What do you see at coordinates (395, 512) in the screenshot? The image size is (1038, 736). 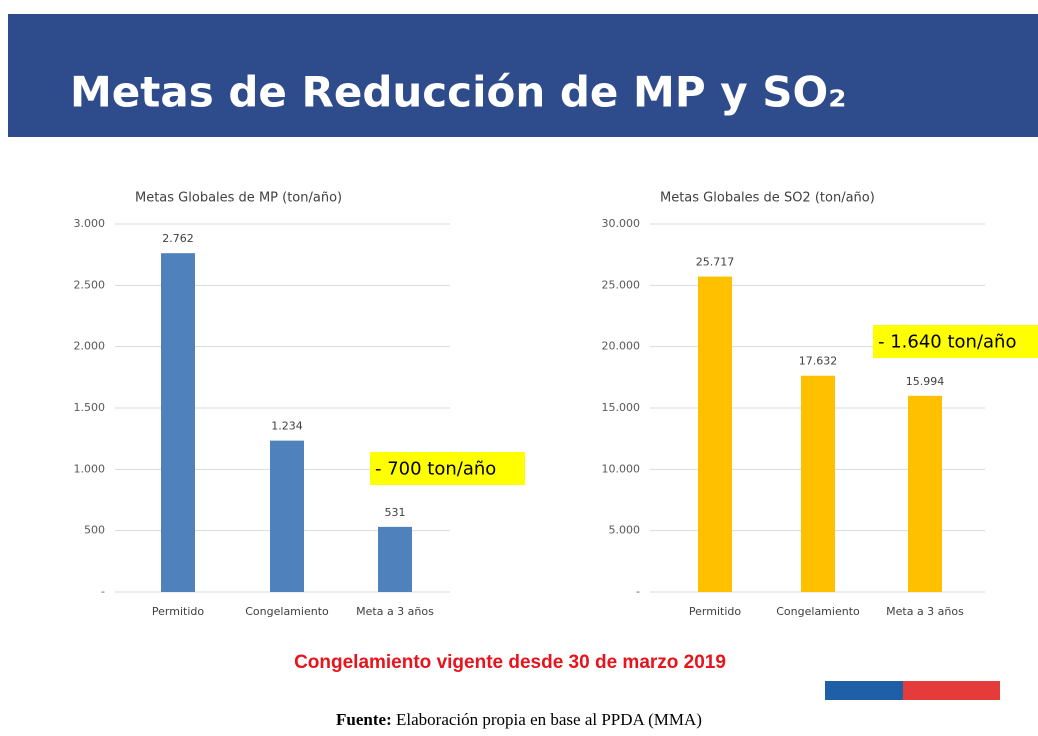 I see `value-label: 531` at bounding box center [395, 512].